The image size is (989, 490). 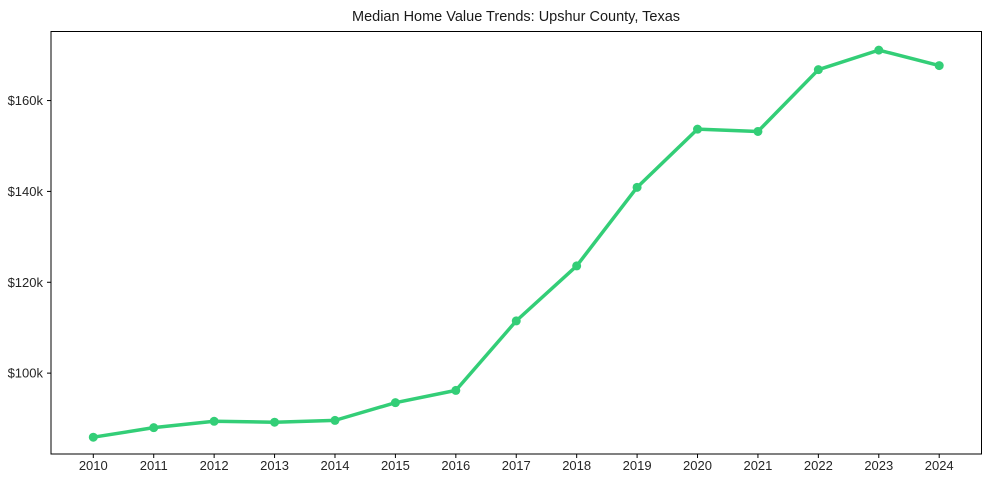 I want to click on x-tick-label: 2012, so click(x=214, y=465).